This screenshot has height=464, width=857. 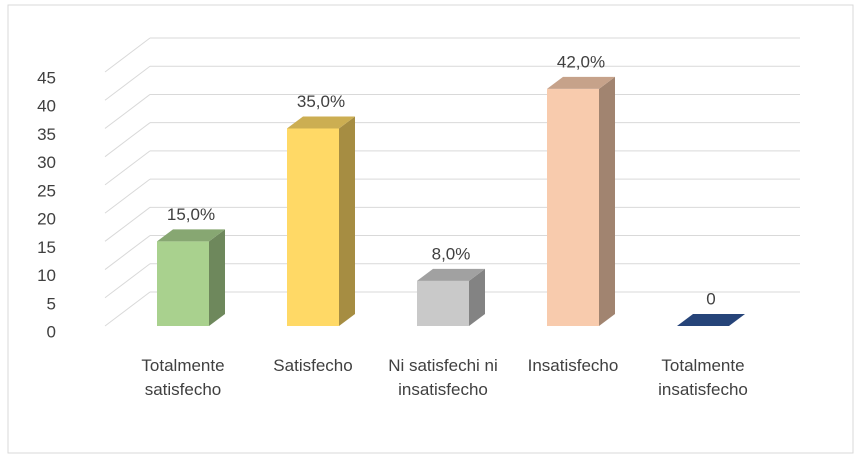 I want to click on x-tick-label: Ni satisfechi ni insatisfecho, so click(x=443, y=377).